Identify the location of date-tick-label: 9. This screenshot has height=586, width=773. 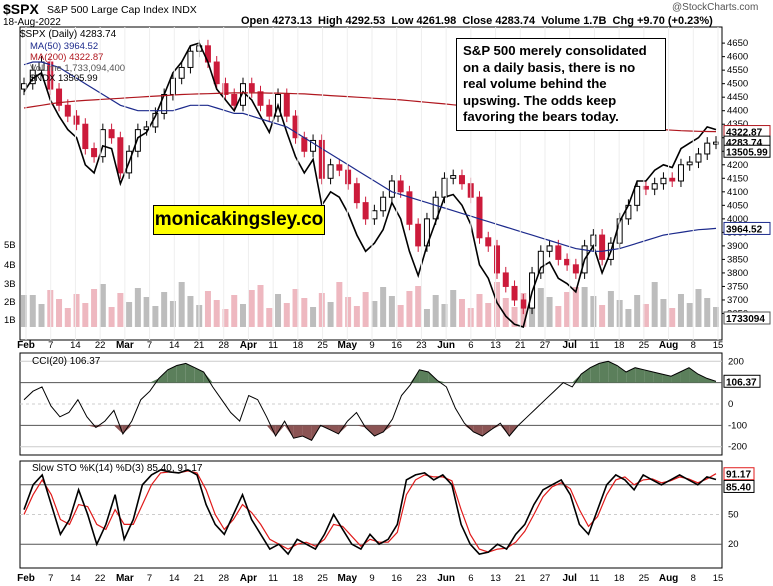
(371, 578).